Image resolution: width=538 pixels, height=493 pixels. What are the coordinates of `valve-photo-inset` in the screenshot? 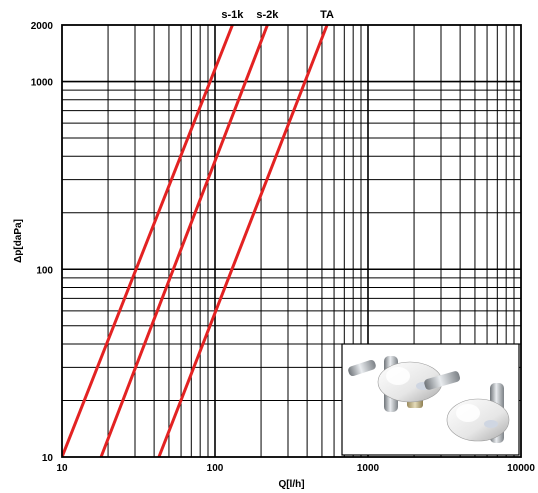 It's located at (430, 399).